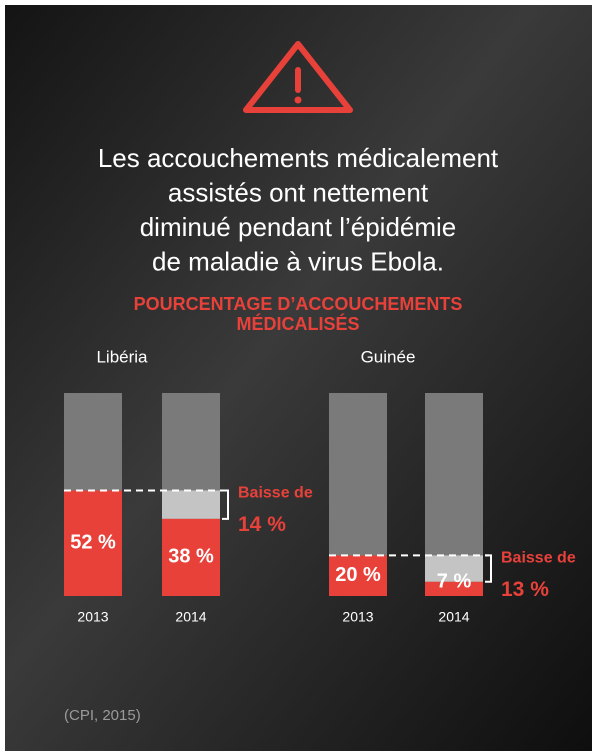 Image resolution: width=597 pixels, height=756 pixels. What do you see at coordinates (102, 715) in the screenshot?
I see `source: (CPI, 2015)` at bounding box center [102, 715].